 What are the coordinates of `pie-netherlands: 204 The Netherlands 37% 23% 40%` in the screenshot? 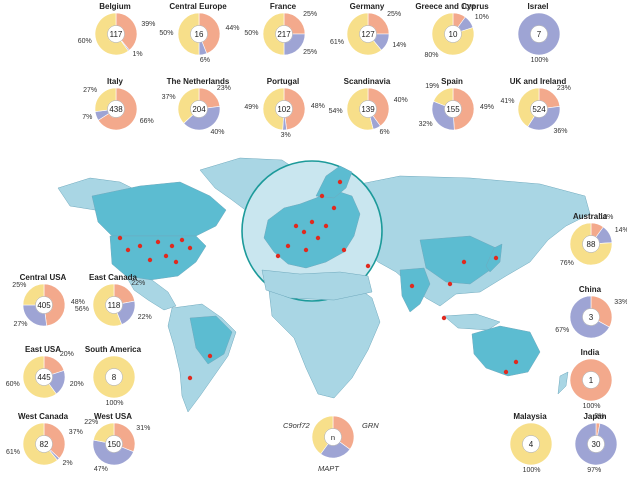 It's located at (197, 110).